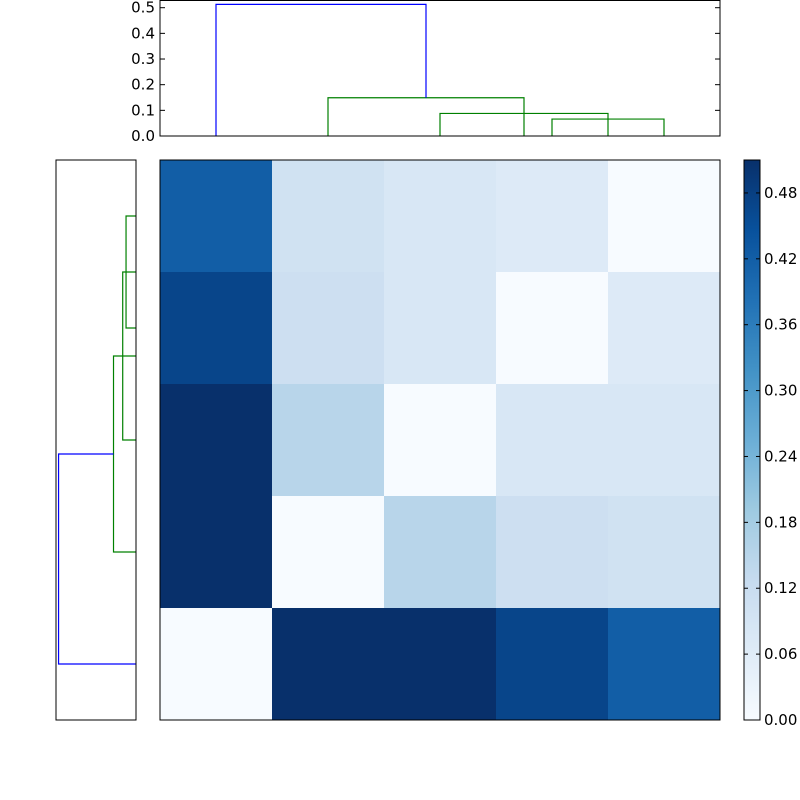  Describe the element at coordinates (143, 59) in the screenshot. I see `ytick-label: 0.3` at that location.